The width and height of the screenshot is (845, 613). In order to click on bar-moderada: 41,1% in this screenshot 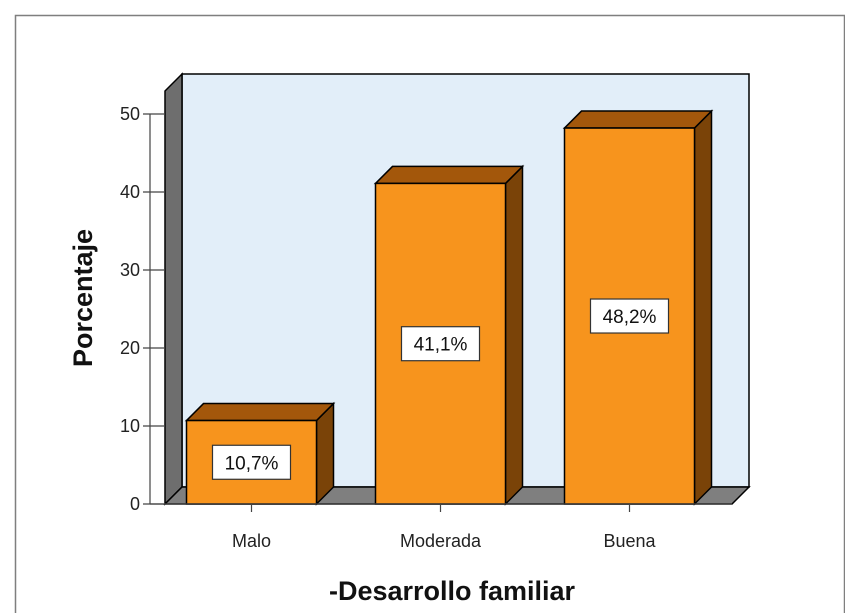, I will do `click(449, 335)`.